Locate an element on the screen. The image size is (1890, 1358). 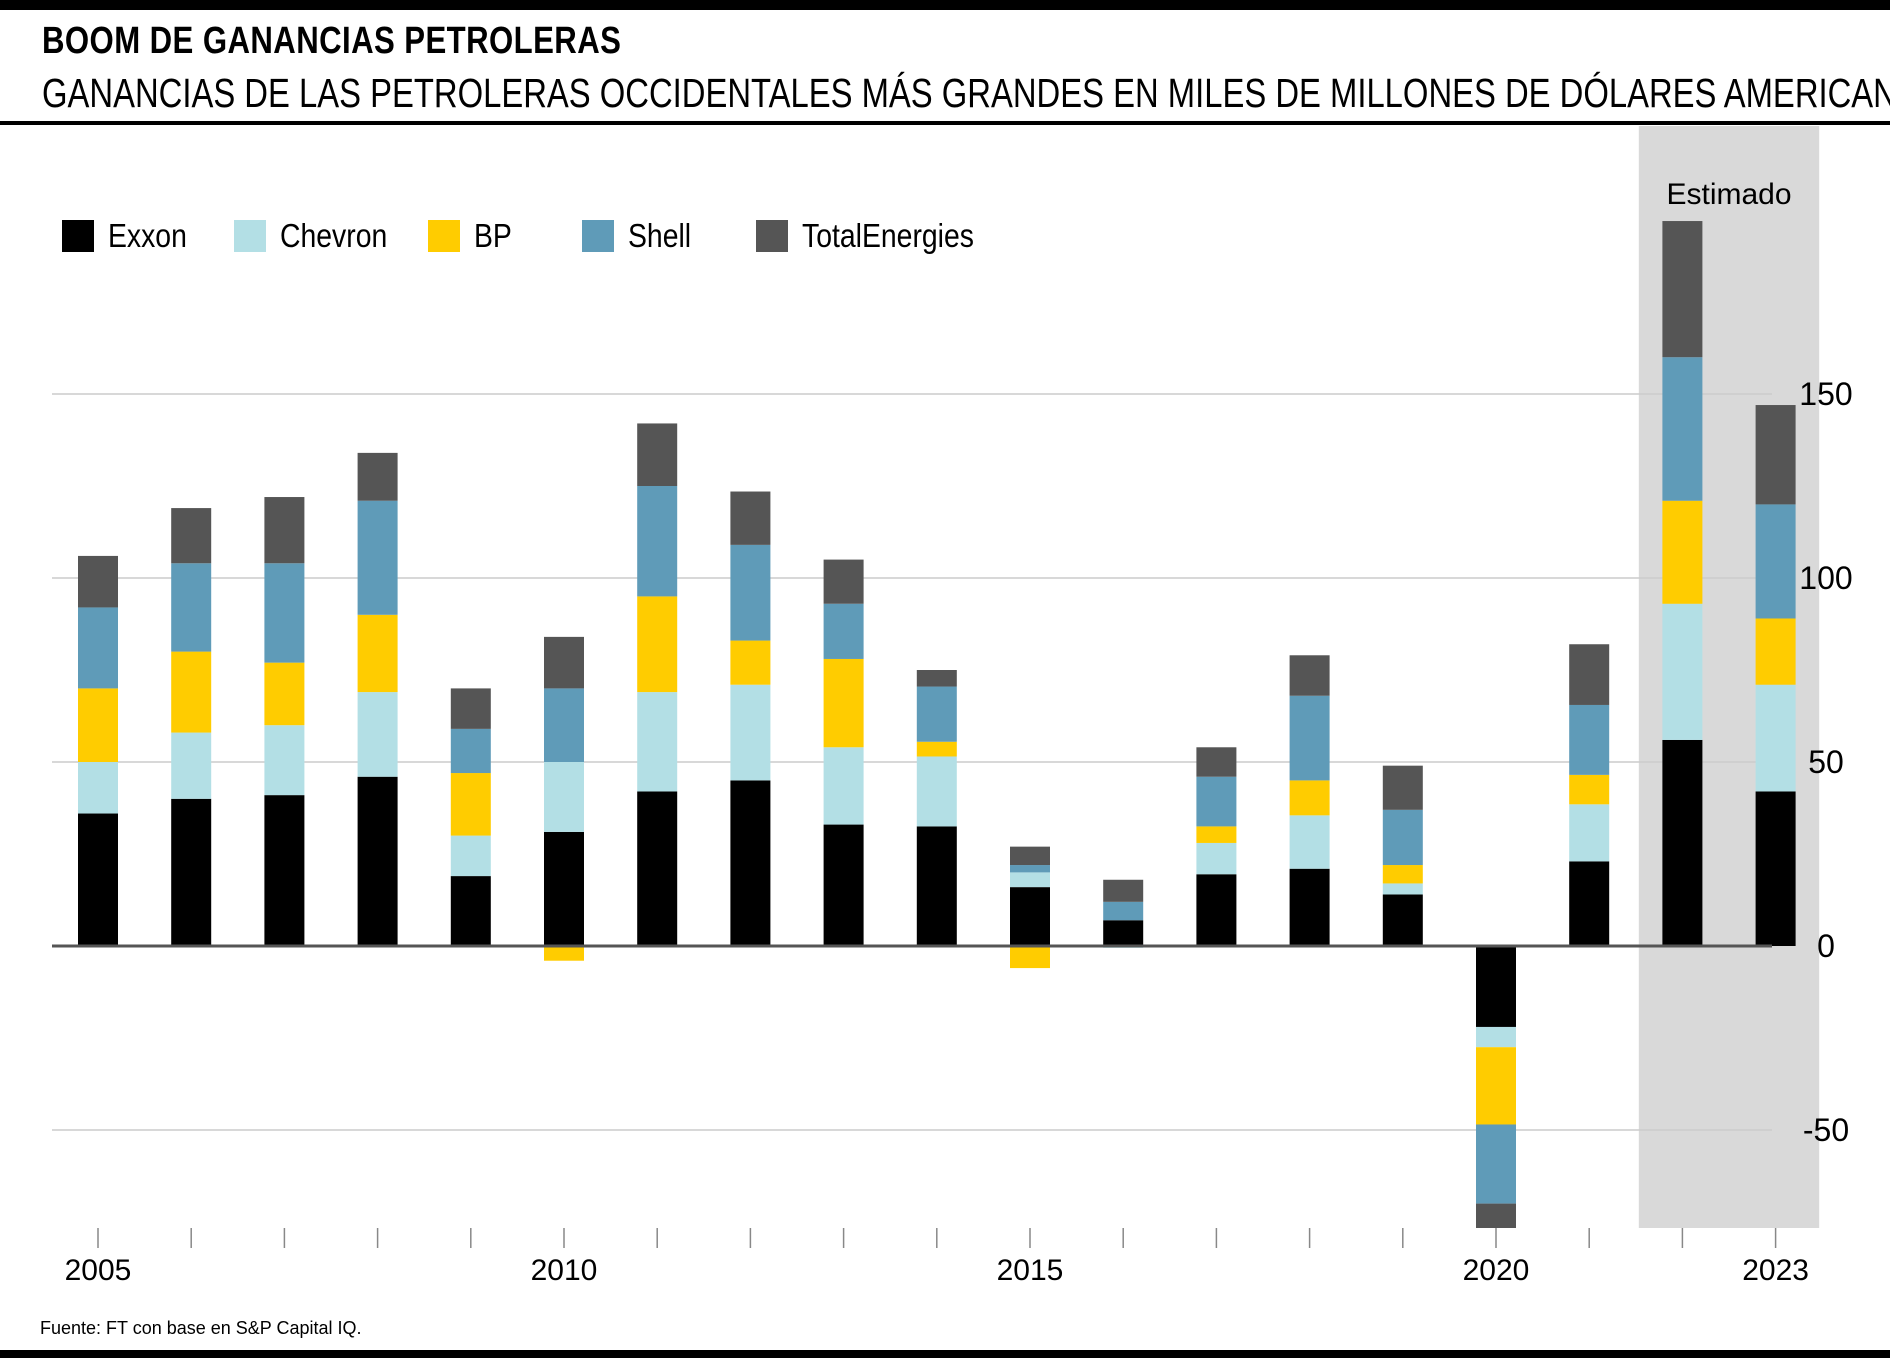
bottom-rule is located at coordinates (945, 1354).